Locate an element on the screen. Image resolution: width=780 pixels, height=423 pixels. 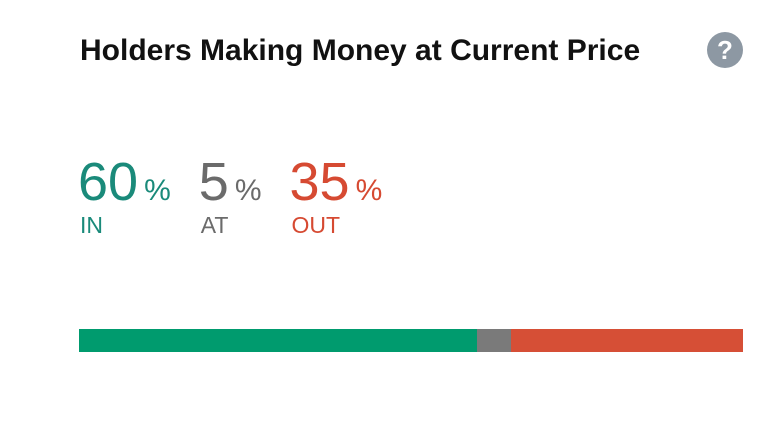
stat-label: IN is located at coordinates (91, 225).